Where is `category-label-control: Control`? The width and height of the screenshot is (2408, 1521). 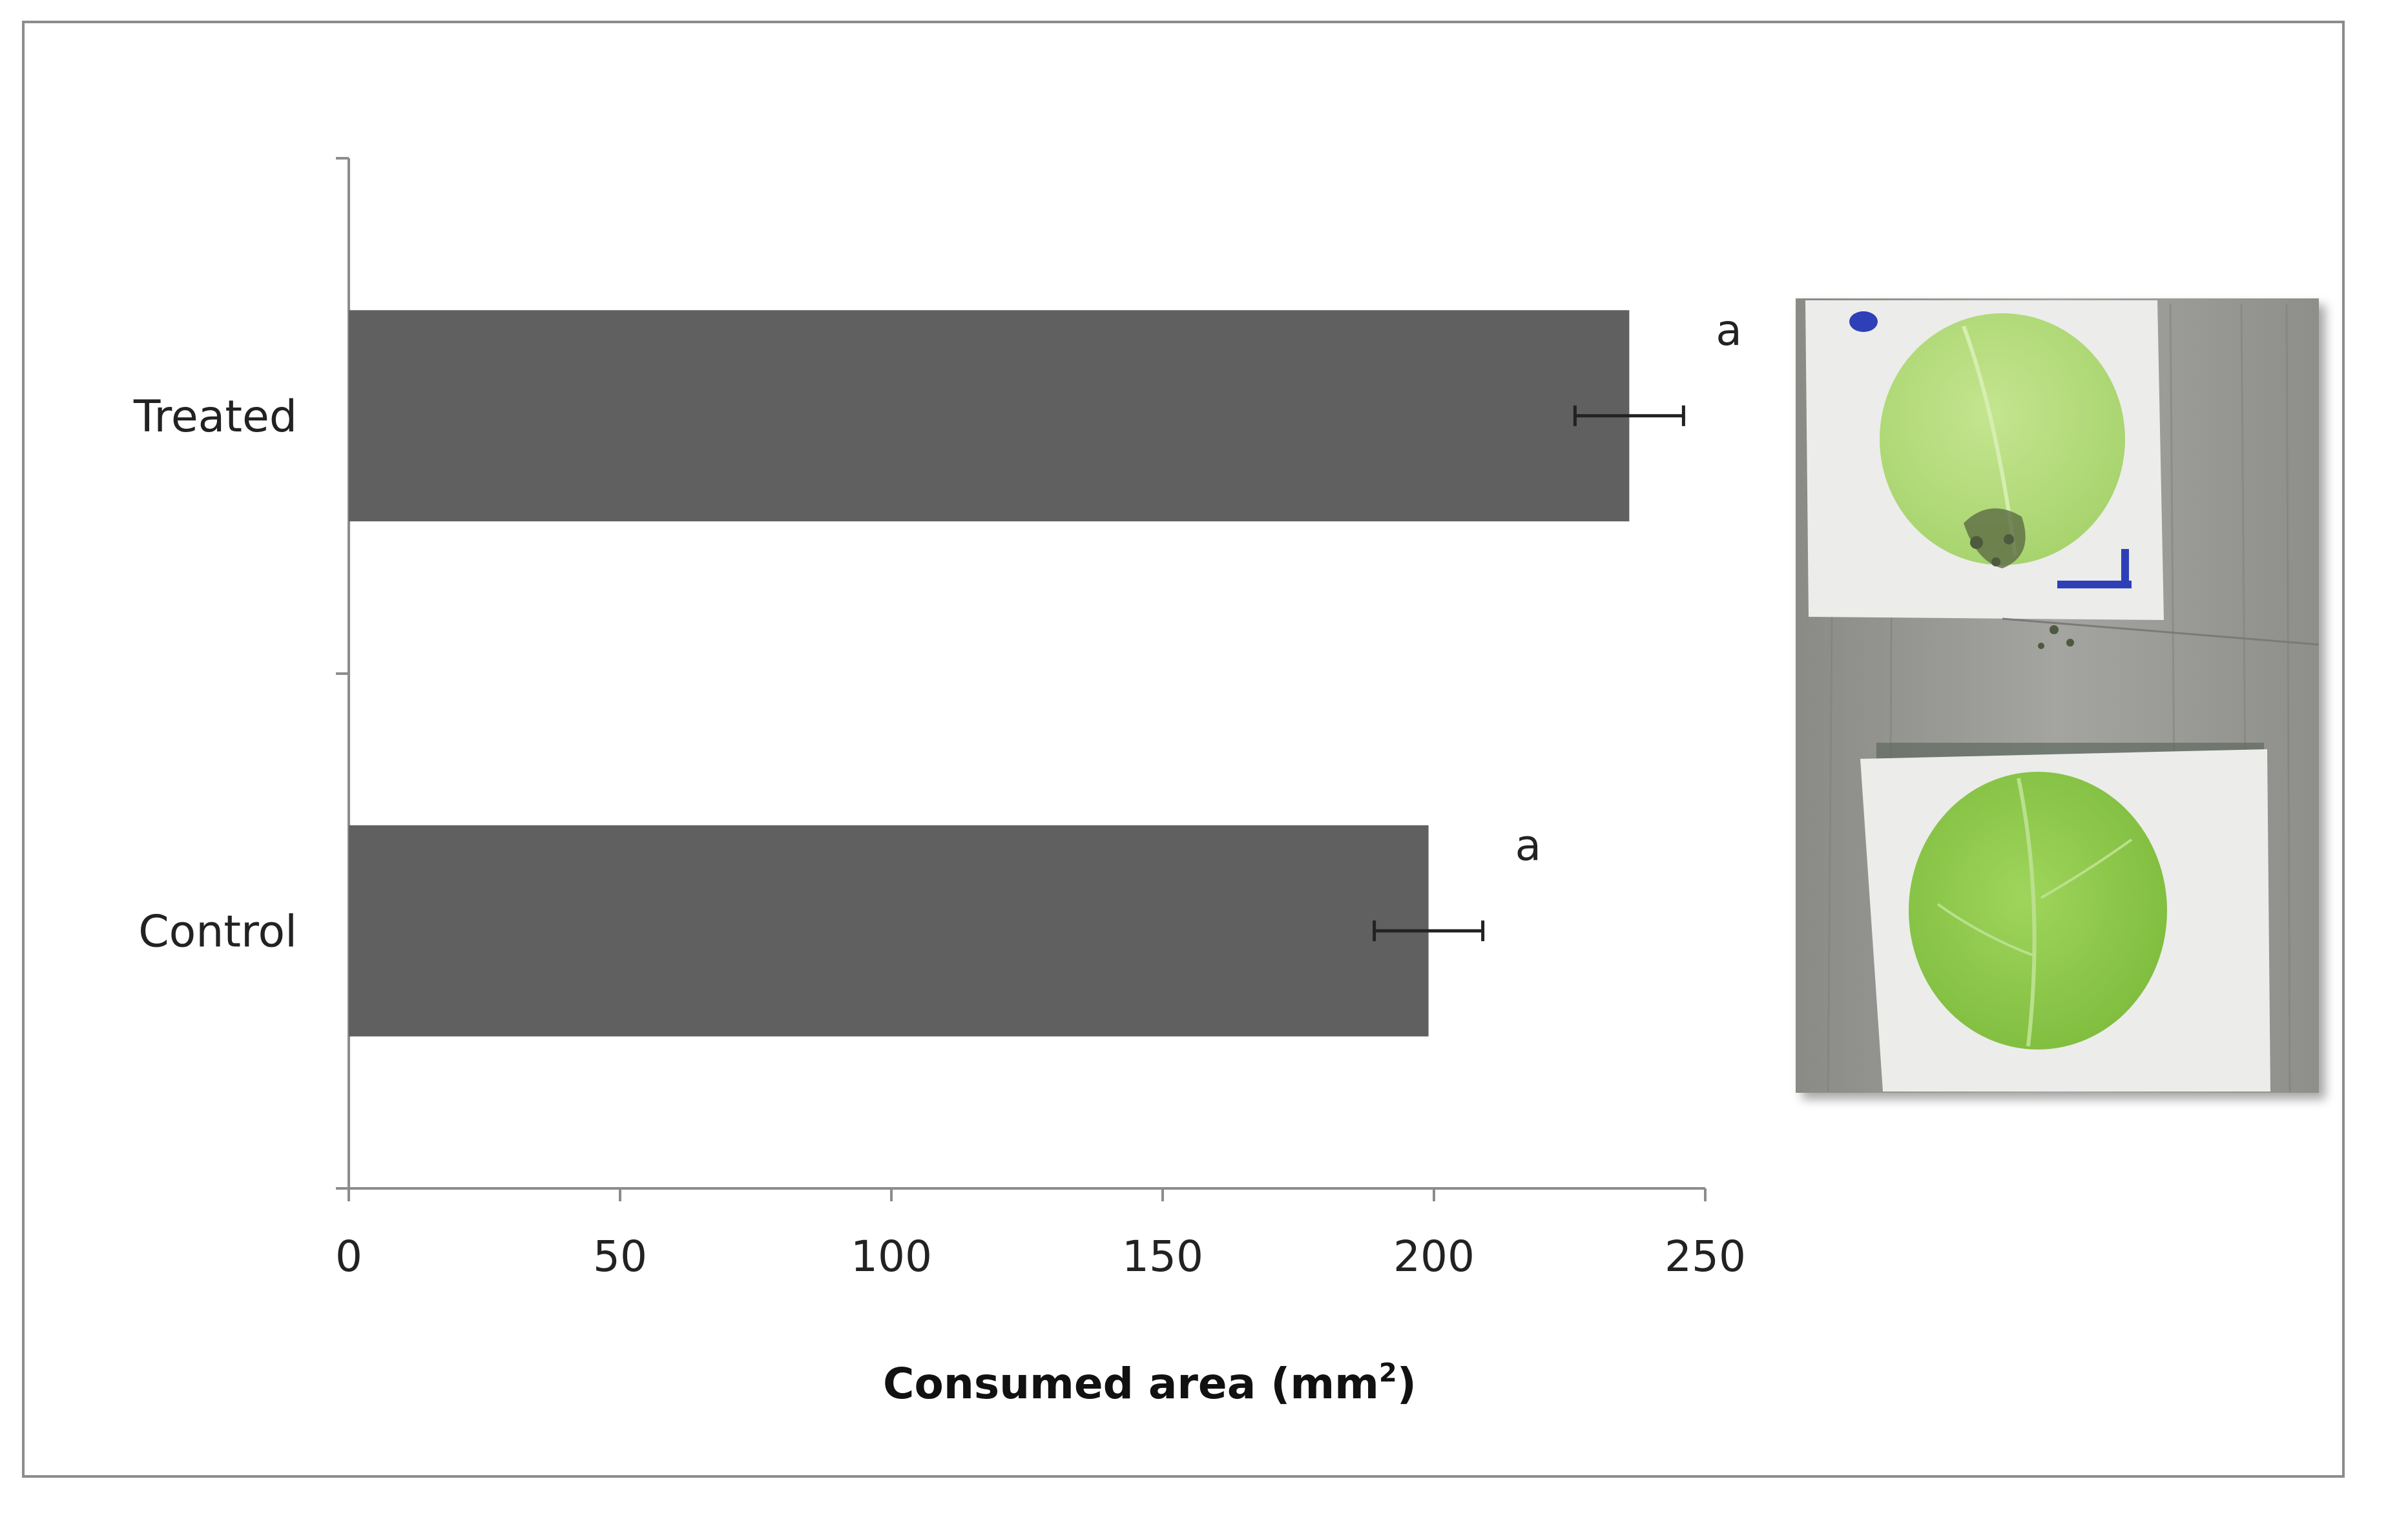 category-label-control: Control is located at coordinates (217, 931).